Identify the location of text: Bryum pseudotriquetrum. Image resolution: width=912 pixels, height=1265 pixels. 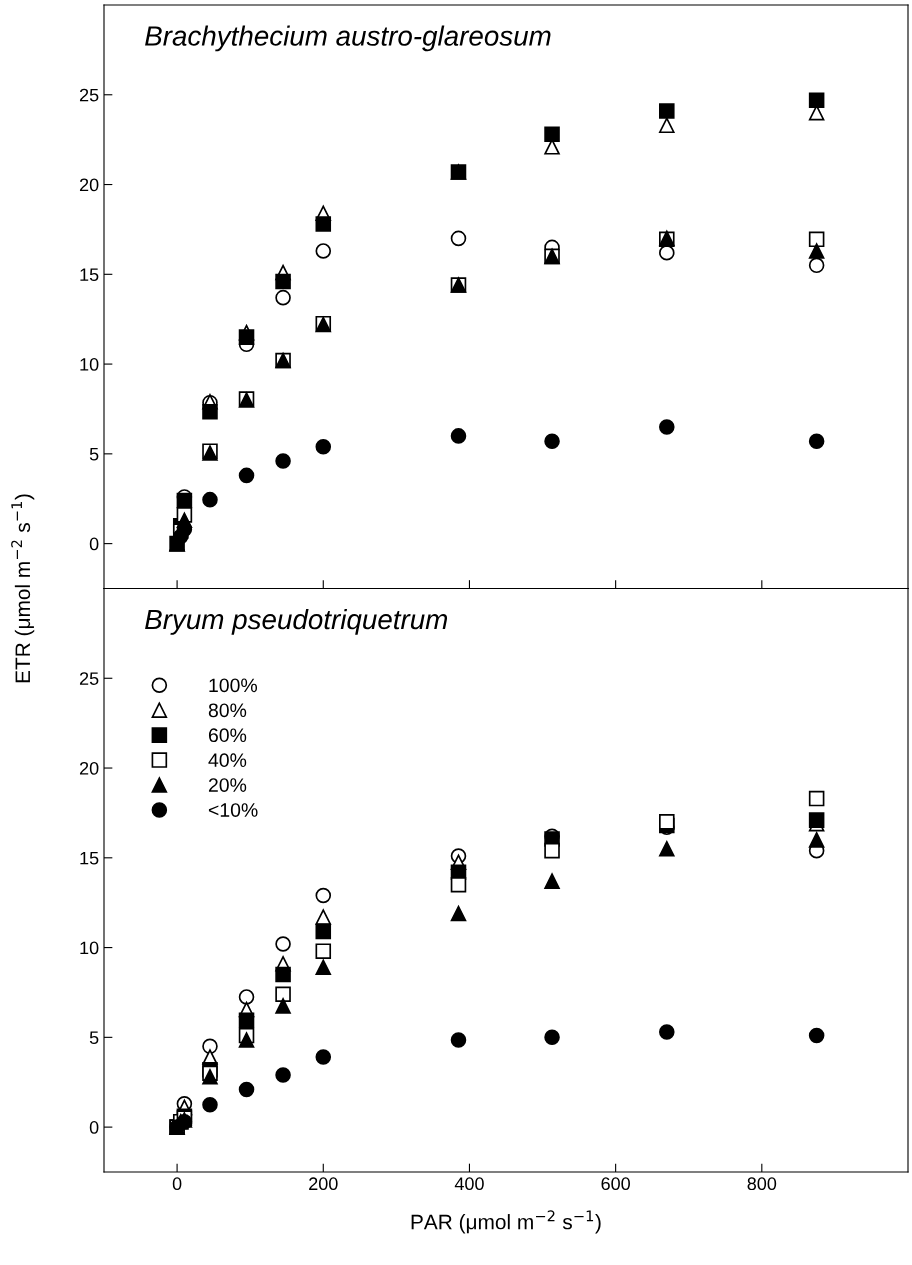
(296, 621).